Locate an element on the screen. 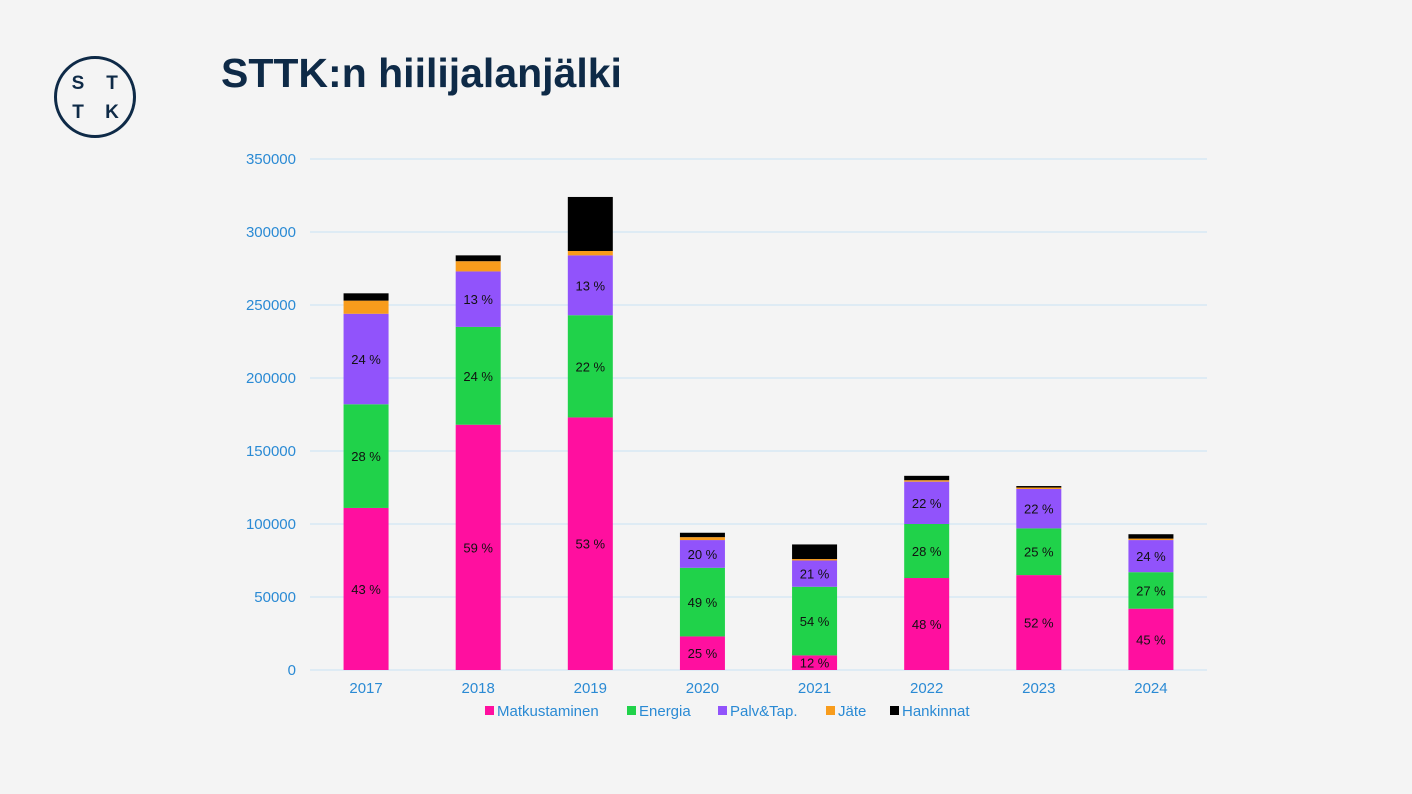 The width and height of the screenshot is (1412, 794). legend-label: Palv&Tap. is located at coordinates (764, 711).